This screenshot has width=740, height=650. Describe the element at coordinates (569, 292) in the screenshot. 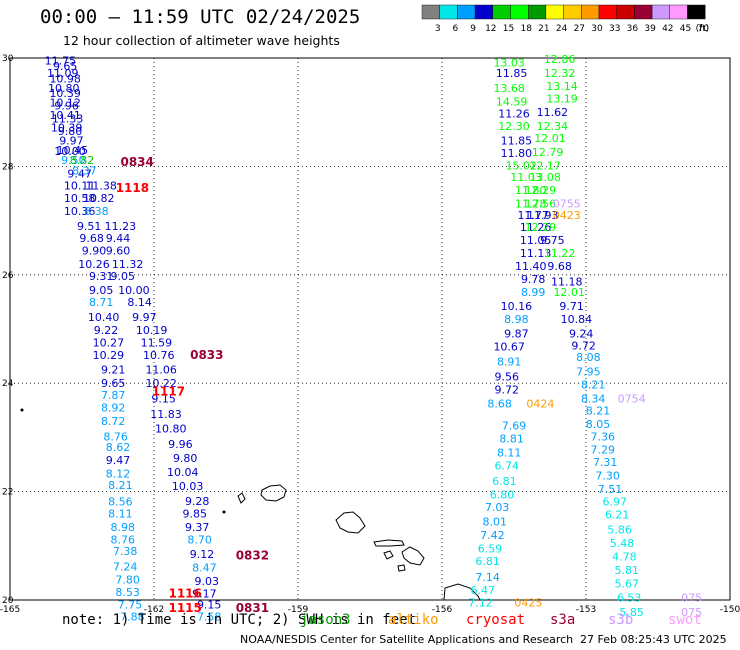

I see `wave-height-value: 12.01` at that location.